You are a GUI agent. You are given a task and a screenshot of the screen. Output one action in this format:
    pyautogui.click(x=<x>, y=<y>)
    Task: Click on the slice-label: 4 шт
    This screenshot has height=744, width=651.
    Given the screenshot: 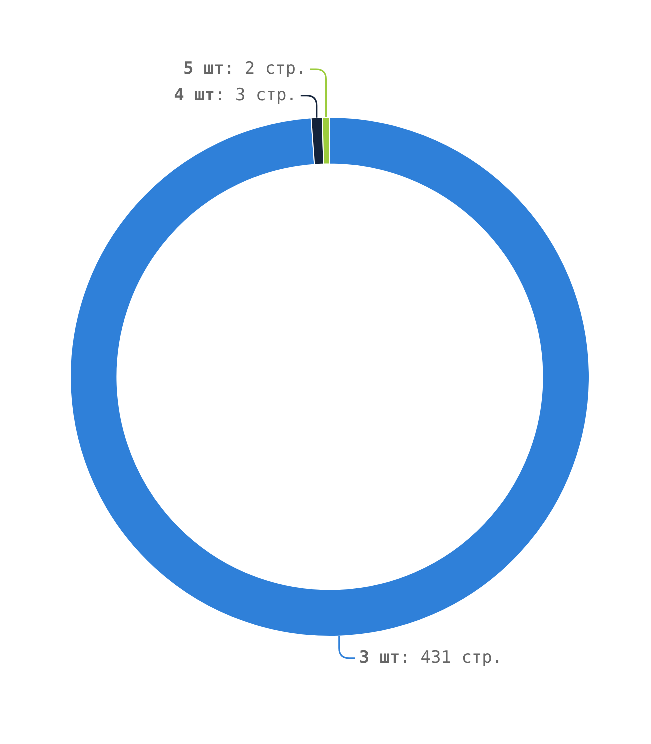 What is the action you would take?
    pyautogui.click(x=195, y=95)
    